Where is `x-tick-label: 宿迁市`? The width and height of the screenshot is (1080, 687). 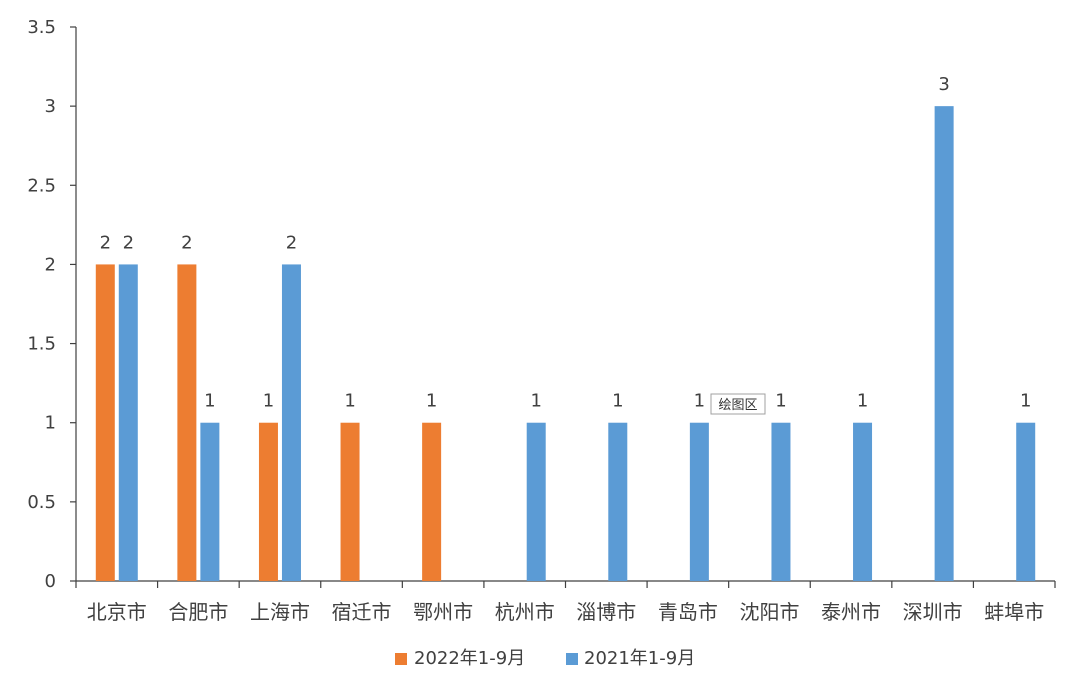 x-tick-label: 宿迁市 is located at coordinates (362, 612).